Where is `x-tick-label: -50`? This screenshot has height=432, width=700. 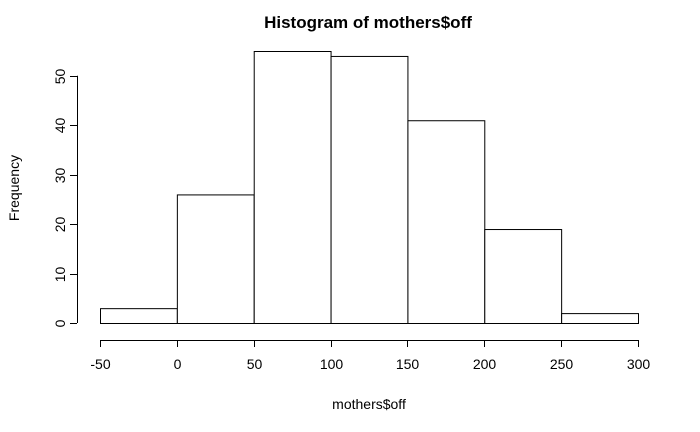
x-tick-label: -50 is located at coordinates (100, 364).